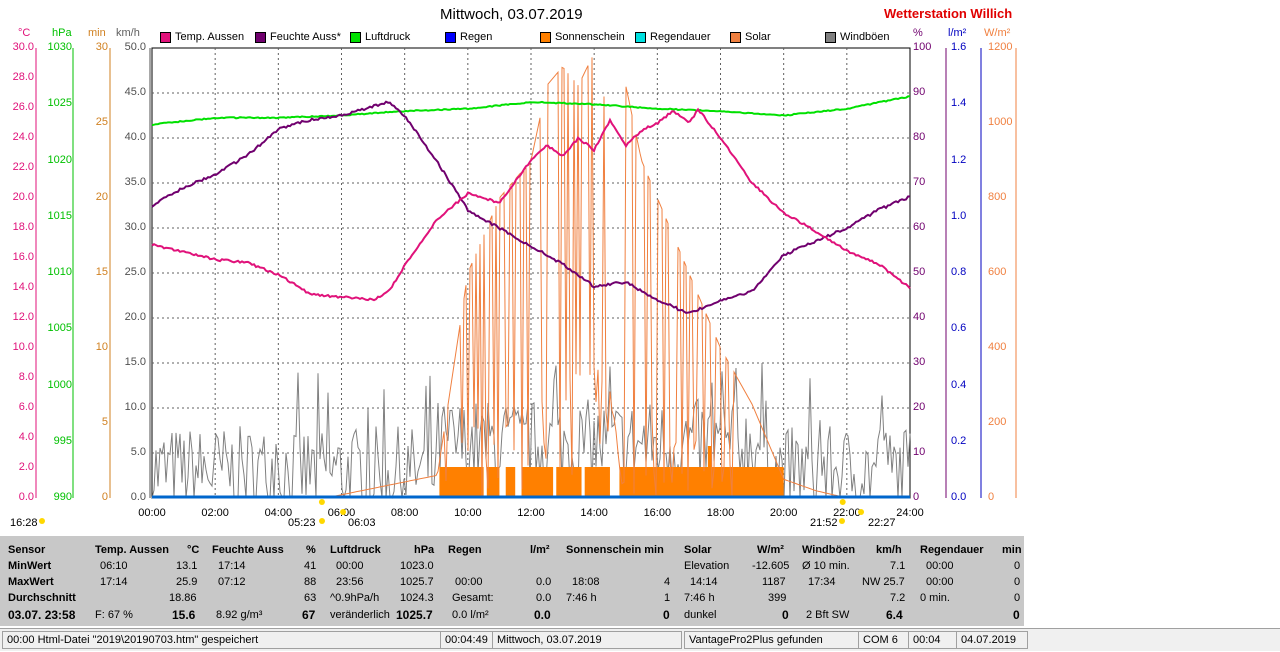  Describe the element at coordinates (309, 615) in the screenshot. I see `hum-current: 67` at that location.